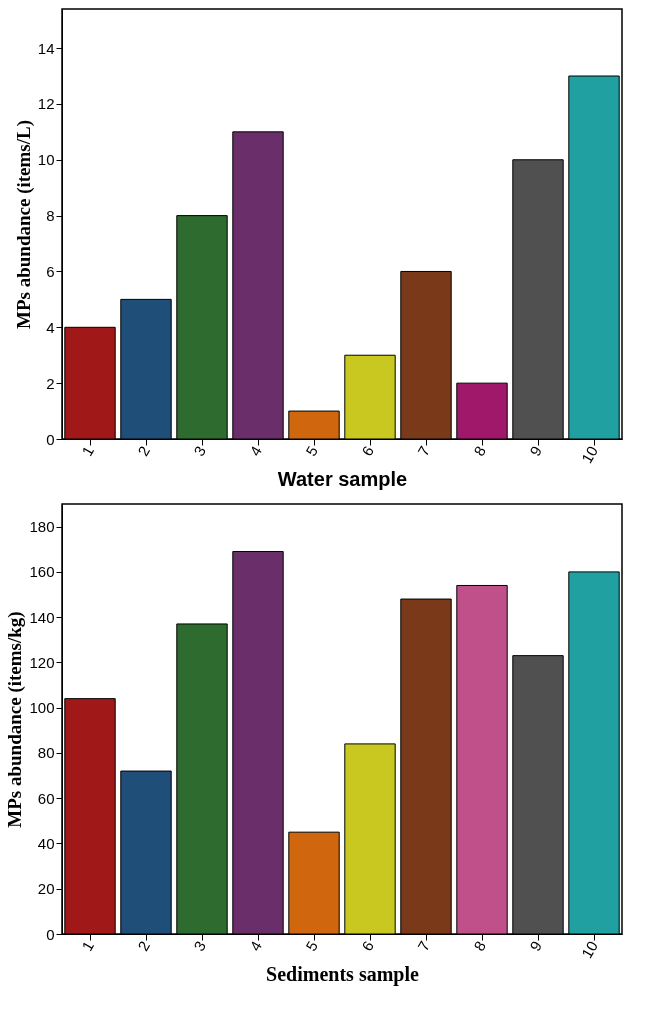 Image resolution: width=652 pixels, height=1009 pixels. I want to click on y-tick-label: 4, so click(50, 327).